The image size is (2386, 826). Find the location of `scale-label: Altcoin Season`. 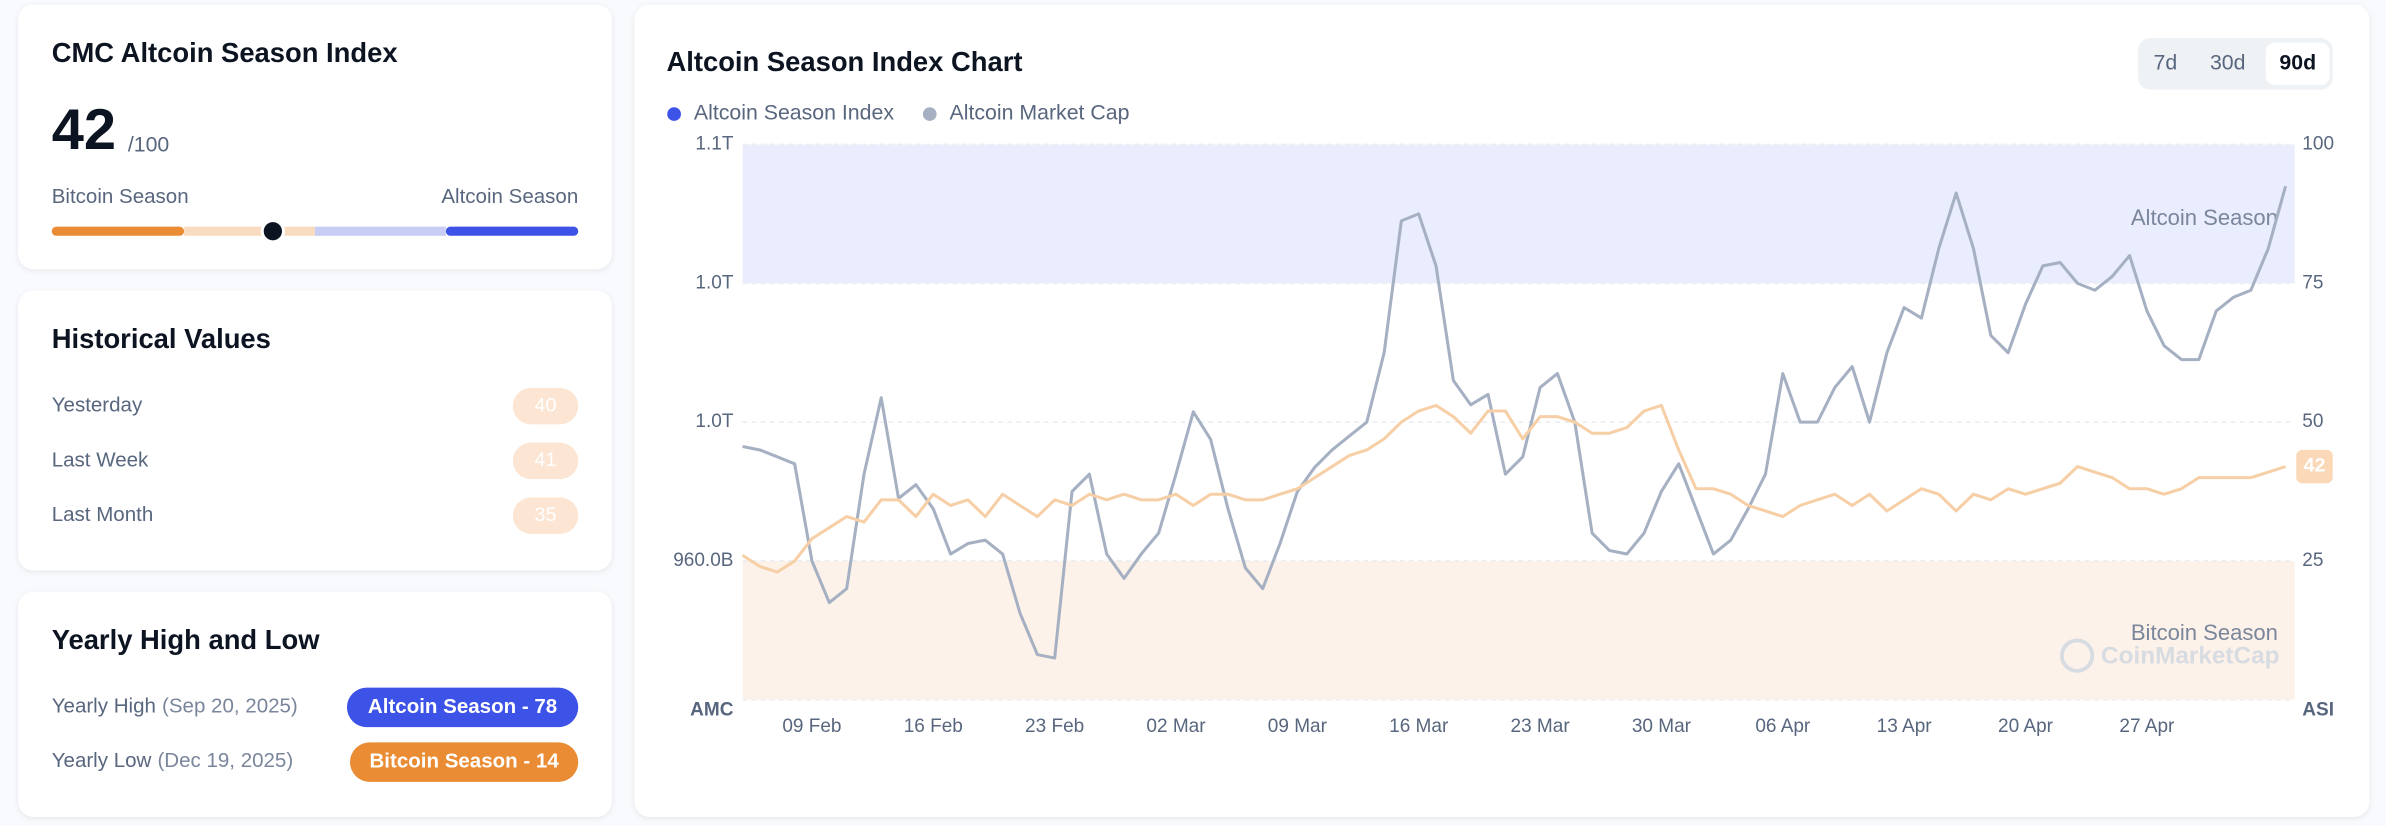

scale-label: Altcoin Season is located at coordinates (509, 196).